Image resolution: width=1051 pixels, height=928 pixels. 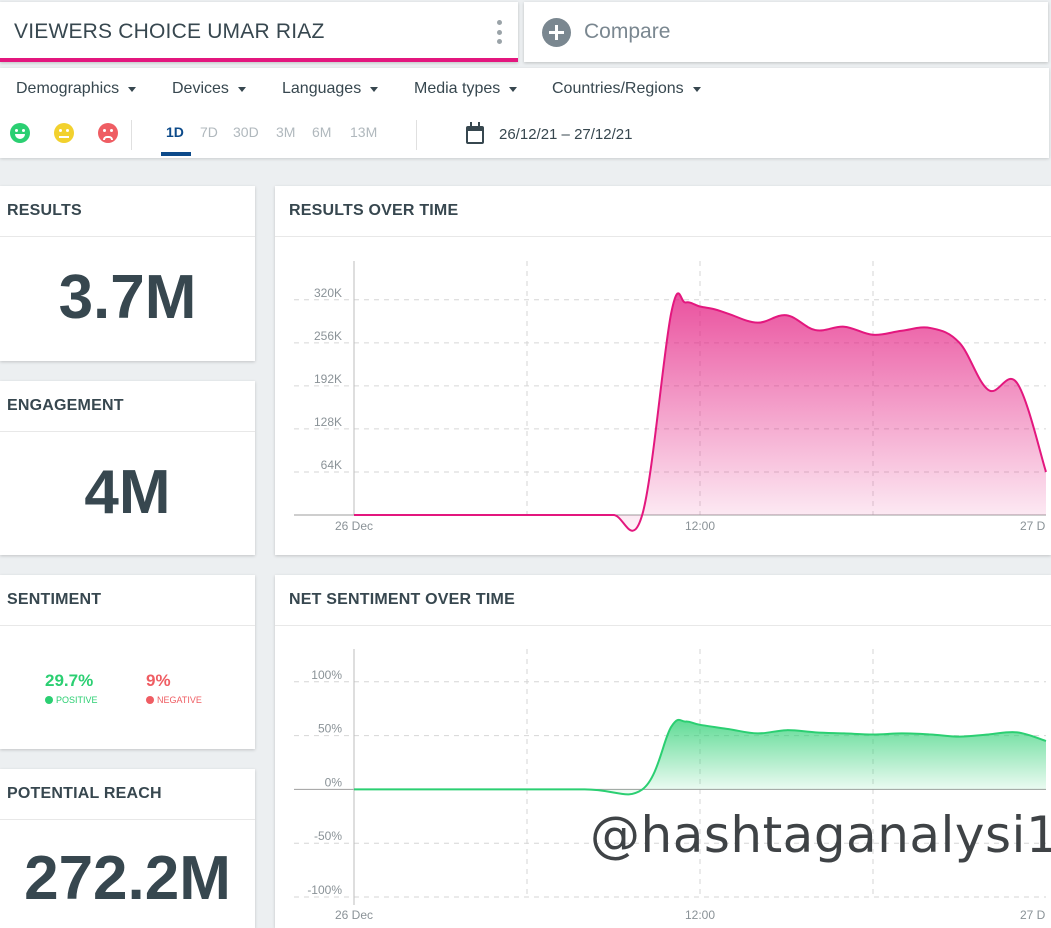 I want to click on y-tick-label: -50%, so click(x=328, y=836).